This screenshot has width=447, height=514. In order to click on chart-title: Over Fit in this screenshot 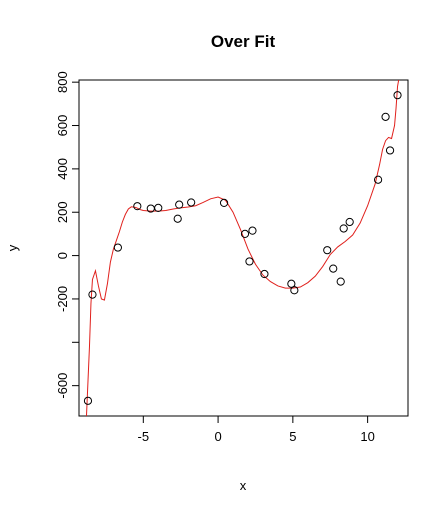, I will do `click(243, 41)`.